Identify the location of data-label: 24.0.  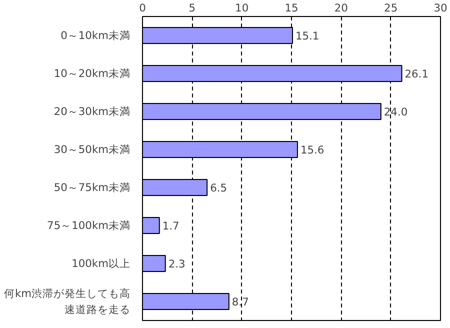
(396, 112).